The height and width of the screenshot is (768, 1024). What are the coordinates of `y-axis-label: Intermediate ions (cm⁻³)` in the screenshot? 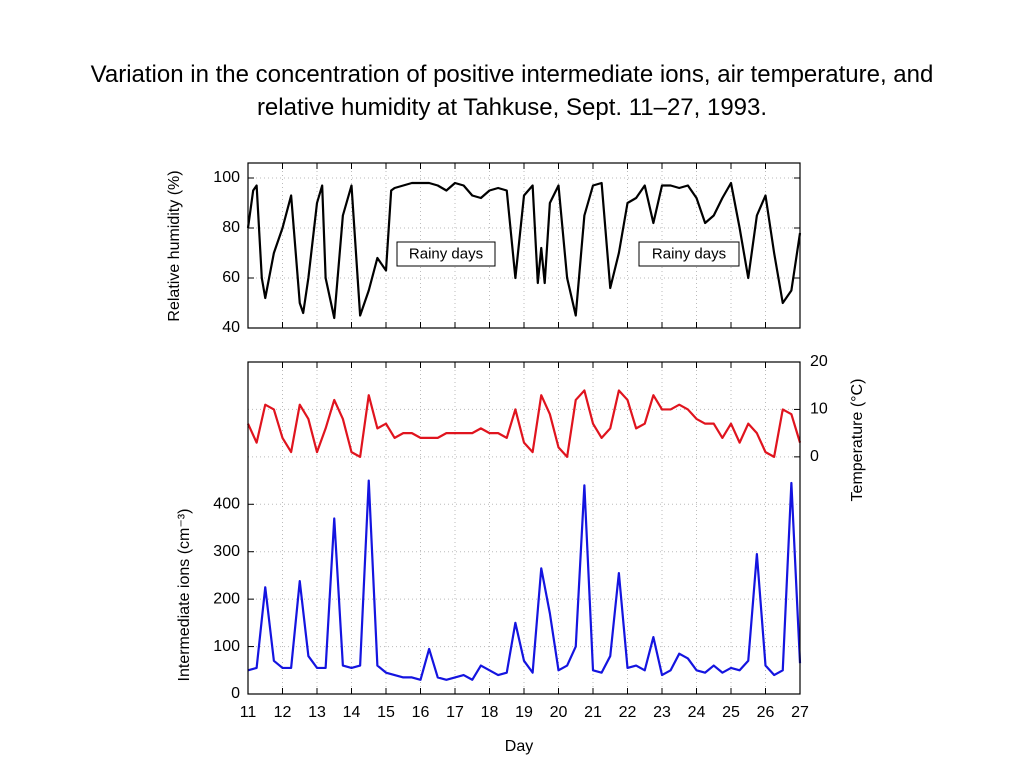 It's located at (184, 595).